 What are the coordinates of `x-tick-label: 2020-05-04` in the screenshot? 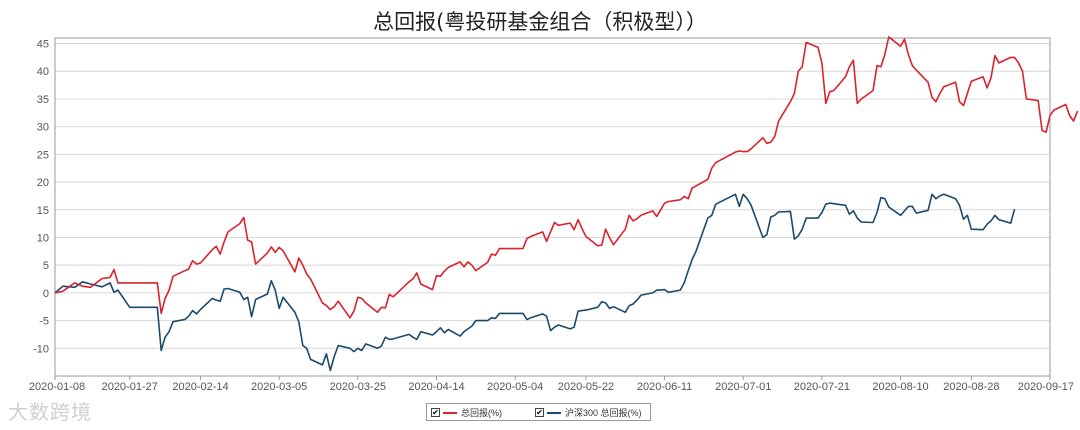 It's located at (515, 387).